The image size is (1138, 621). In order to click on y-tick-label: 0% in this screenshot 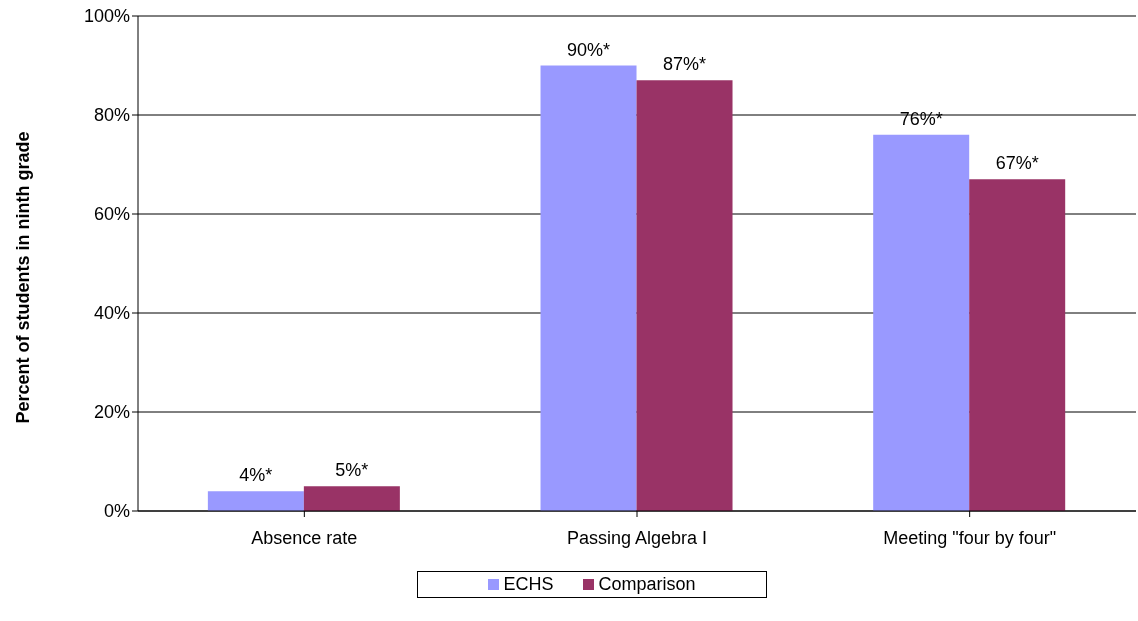, I will do `click(116, 511)`.